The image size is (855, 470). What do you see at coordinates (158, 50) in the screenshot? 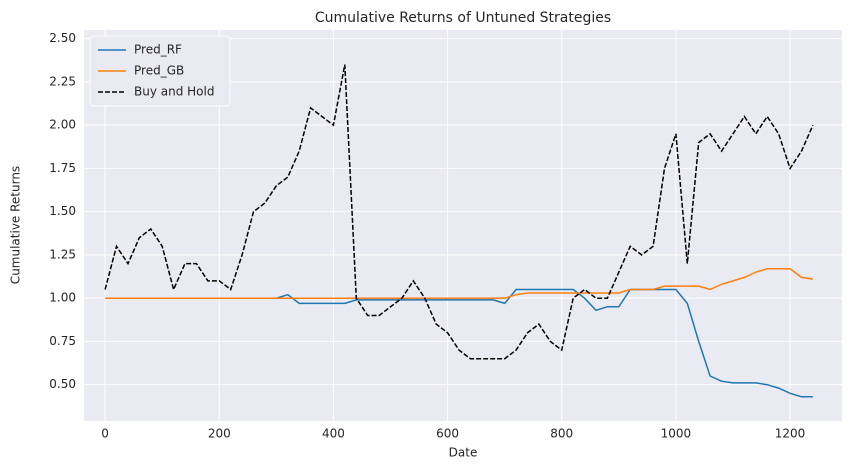
I see `legend-label: Pred_RF` at bounding box center [158, 50].